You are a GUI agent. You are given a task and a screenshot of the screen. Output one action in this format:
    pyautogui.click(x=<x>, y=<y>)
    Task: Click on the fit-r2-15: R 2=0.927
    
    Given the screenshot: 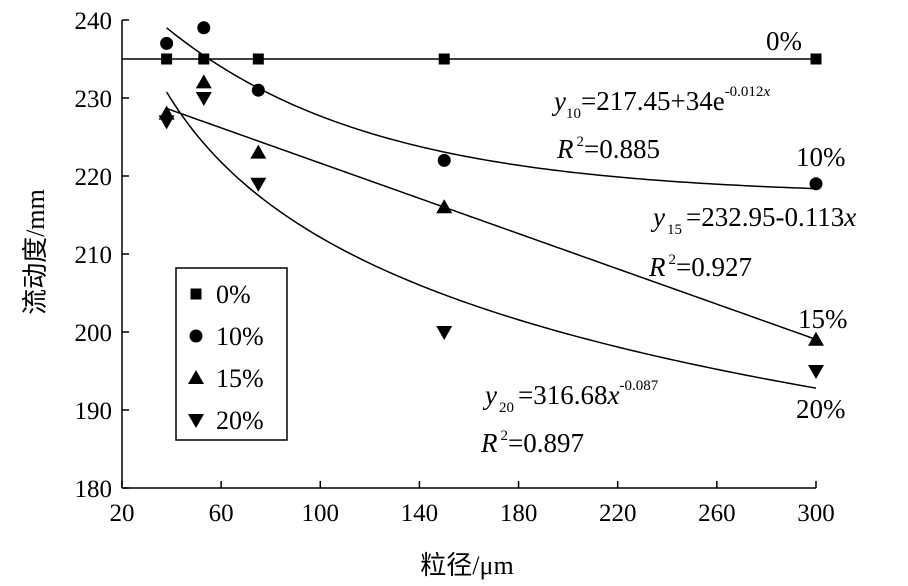 What is the action you would take?
    pyautogui.click(x=700, y=267)
    